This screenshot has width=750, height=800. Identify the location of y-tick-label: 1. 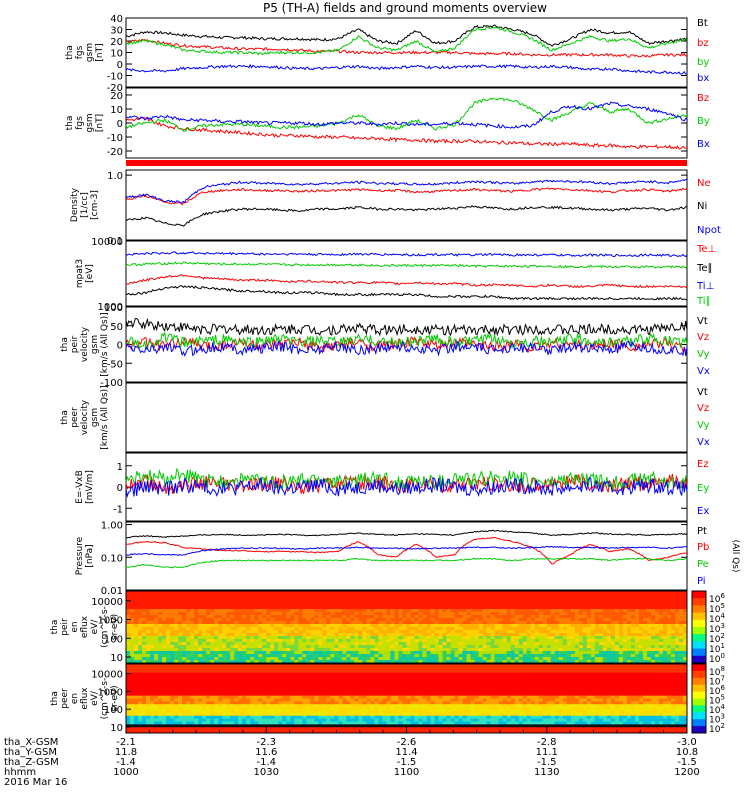
(120, 467).